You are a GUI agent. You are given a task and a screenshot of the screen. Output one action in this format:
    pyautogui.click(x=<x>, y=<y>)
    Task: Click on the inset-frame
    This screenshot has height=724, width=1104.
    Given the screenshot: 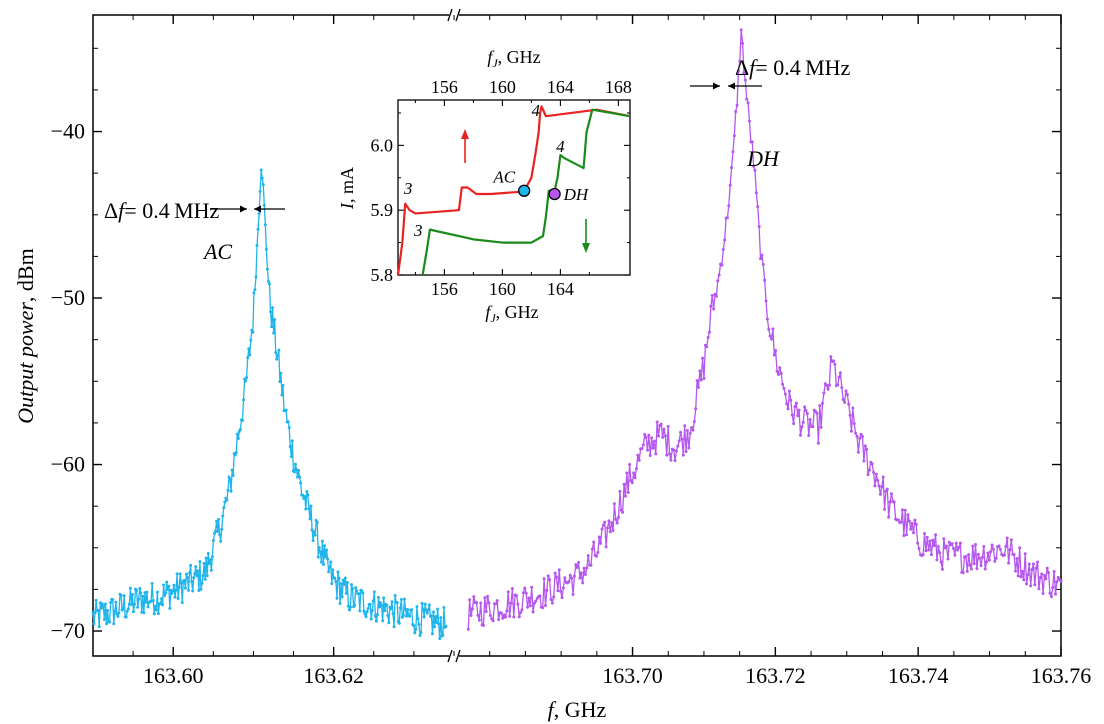 What is the action you would take?
    pyautogui.click(x=514, y=187)
    